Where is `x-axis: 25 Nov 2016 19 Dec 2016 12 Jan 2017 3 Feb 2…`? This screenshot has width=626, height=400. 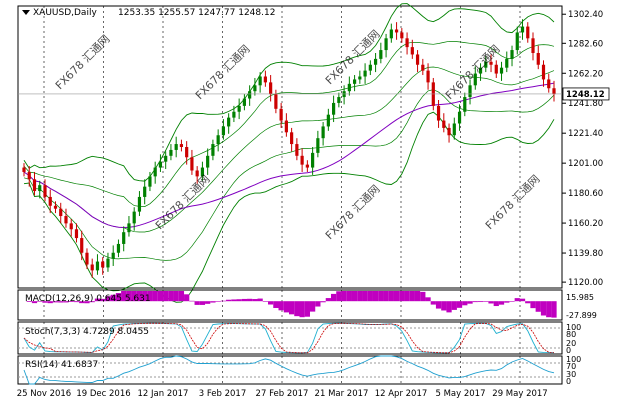
x-axis: 25 Nov 2016 19 Dec 2016 12 Jan 2017 3 Feb 2… is located at coordinates (282, 394).